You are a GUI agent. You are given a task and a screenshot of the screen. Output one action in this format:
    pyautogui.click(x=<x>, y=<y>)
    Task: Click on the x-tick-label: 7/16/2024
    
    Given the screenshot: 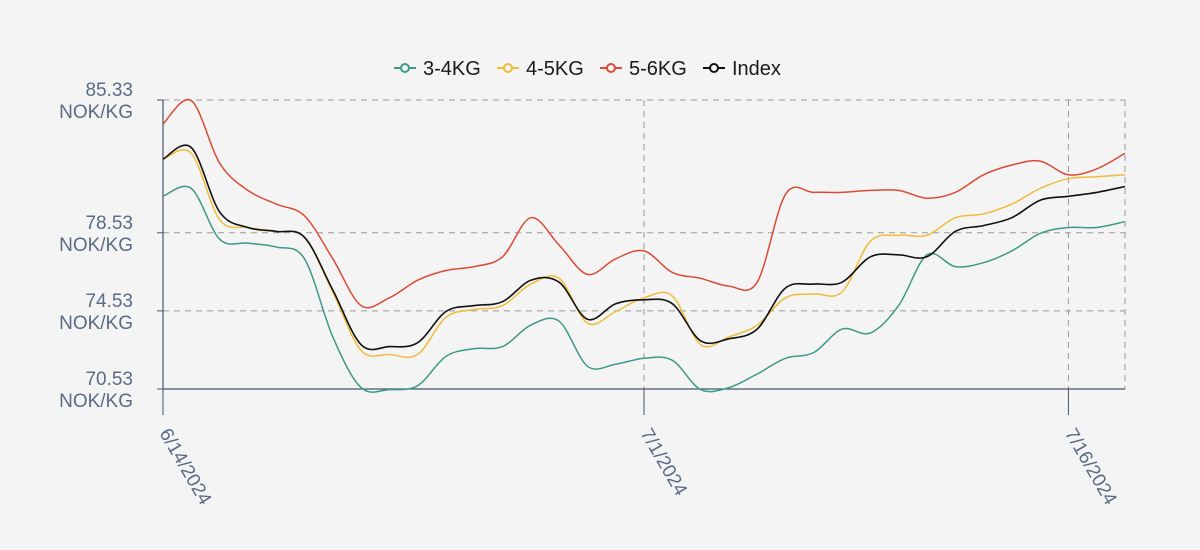 What is the action you would take?
    pyautogui.click(x=1090, y=467)
    